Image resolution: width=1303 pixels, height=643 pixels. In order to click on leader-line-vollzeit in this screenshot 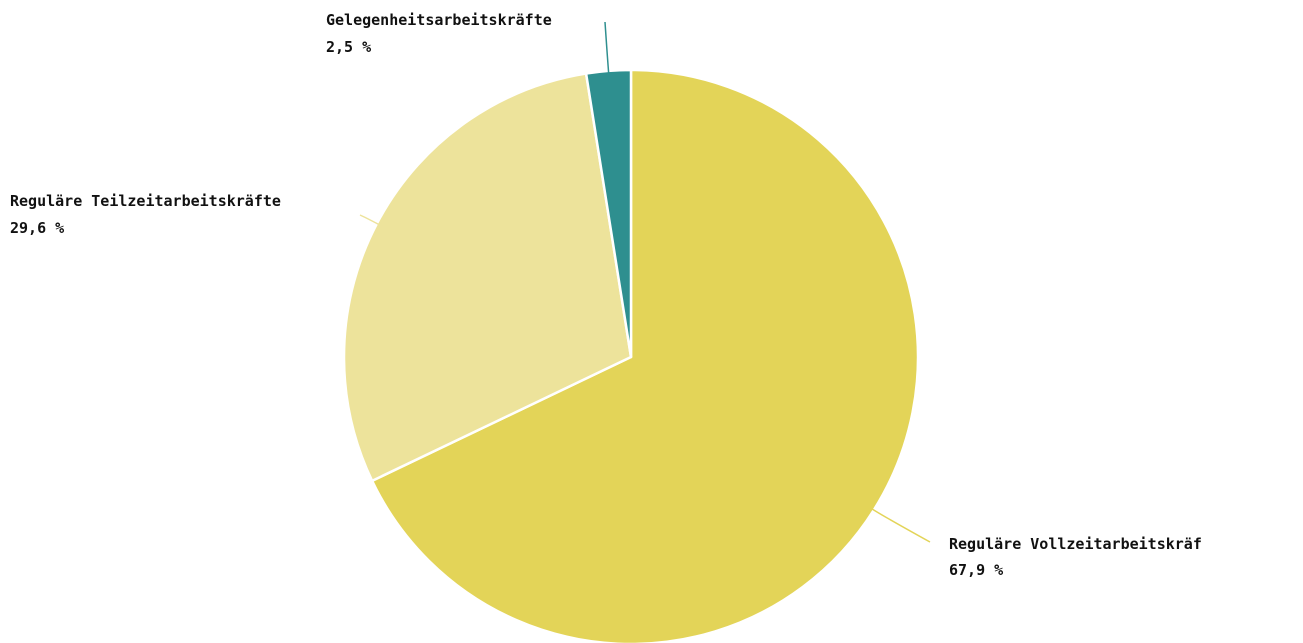, I will do `click(901, 525)`.